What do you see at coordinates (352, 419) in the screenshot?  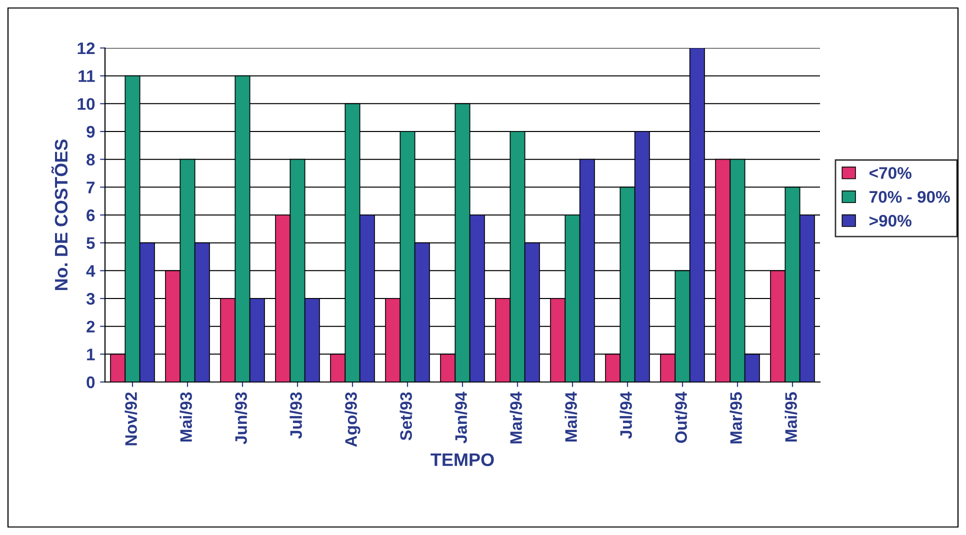 I see `x-tick-label: Ago/93` at bounding box center [352, 419].